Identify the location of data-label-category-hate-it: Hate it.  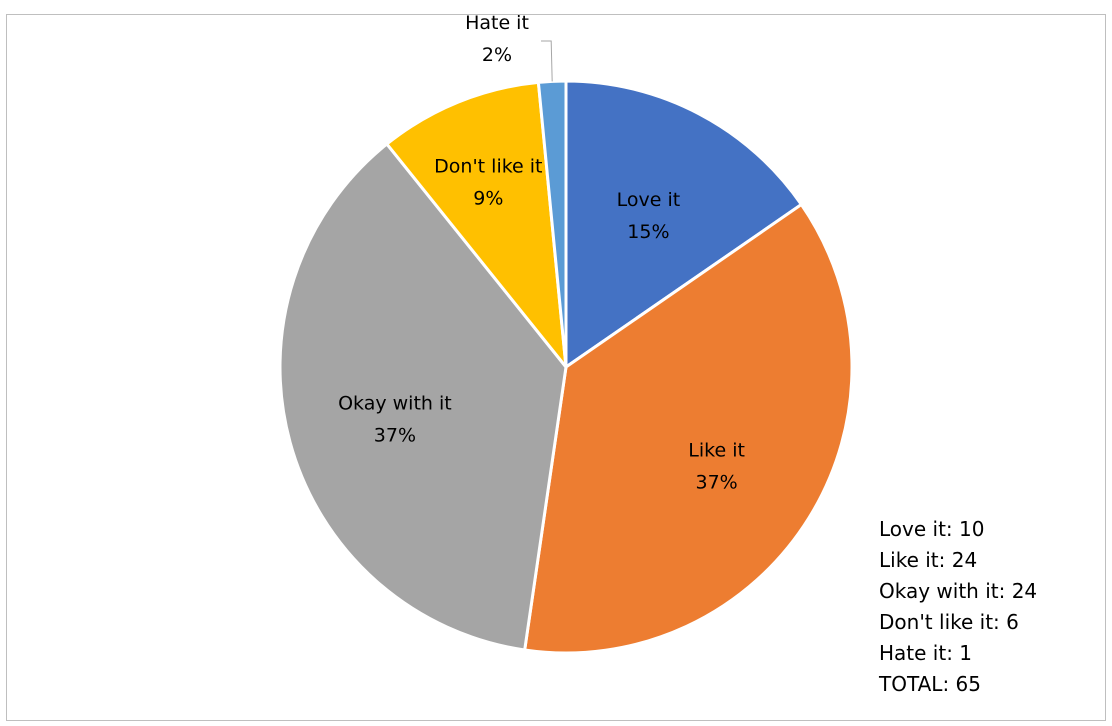
(497, 24).